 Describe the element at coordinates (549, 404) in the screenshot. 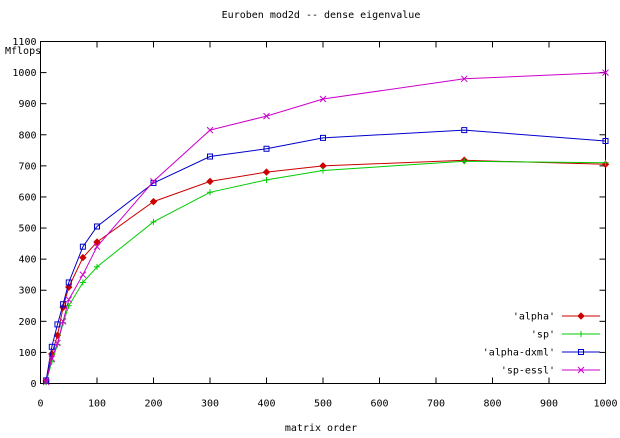

I see `x-tick-label: 900` at that location.